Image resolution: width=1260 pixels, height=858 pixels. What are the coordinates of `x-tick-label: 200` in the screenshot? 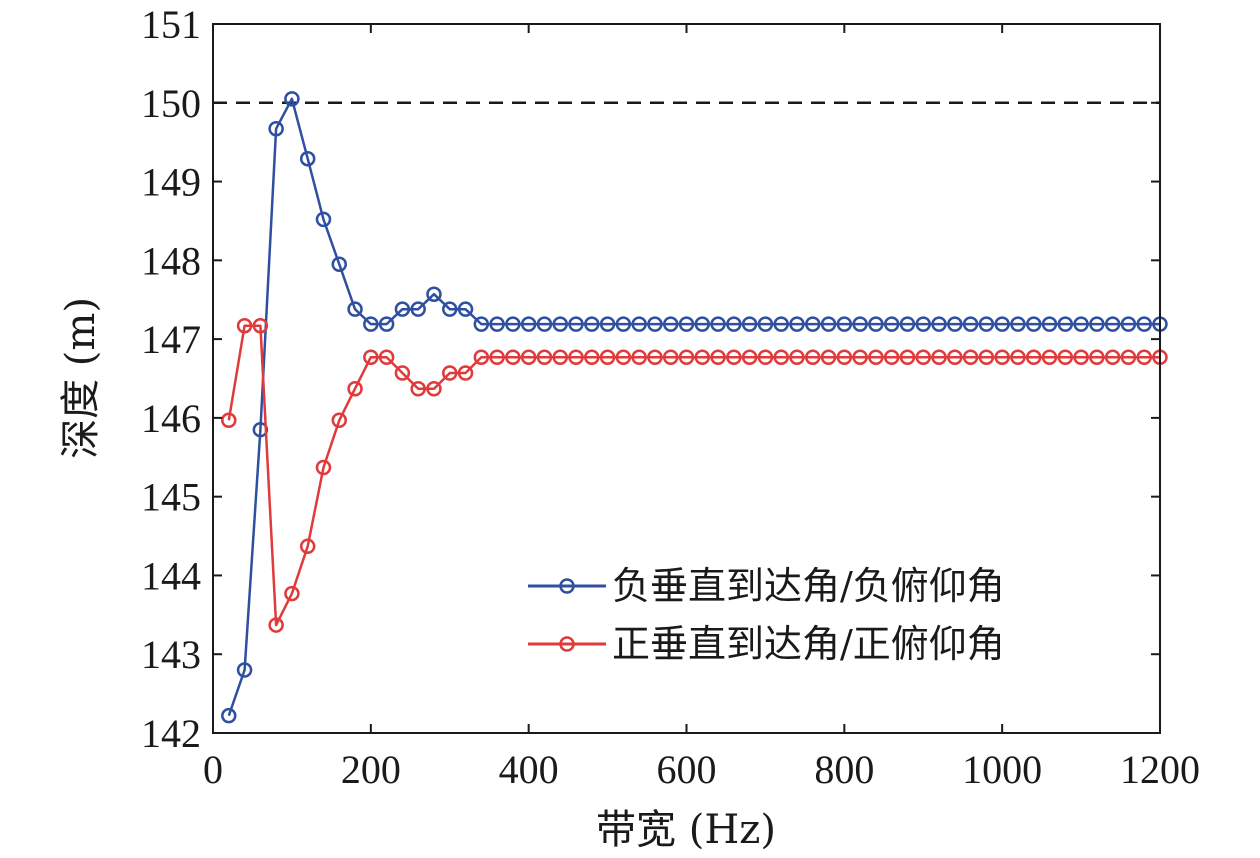 It's located at (371, 769).